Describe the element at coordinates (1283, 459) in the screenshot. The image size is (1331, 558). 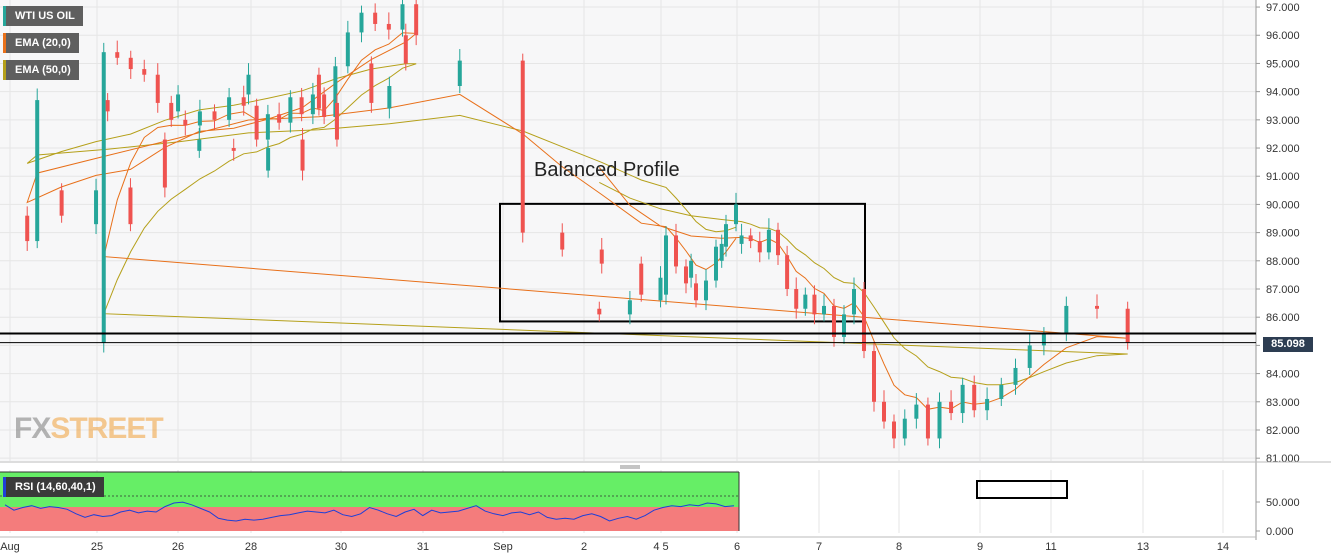
I see `price-tick-label: 81.000` at that location.